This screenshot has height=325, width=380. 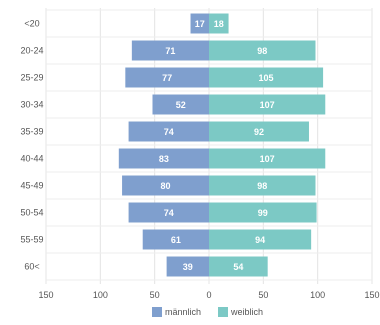 I want to click on bar-value-label: 99, so click(x=263, y=213).